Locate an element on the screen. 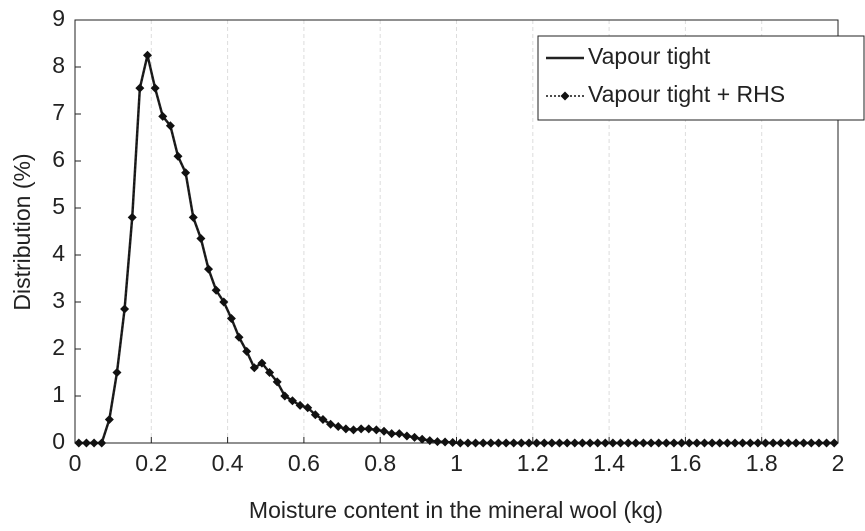  legend: Vapour tight Vapour tight + RHS is located at coordinates (701, 78).